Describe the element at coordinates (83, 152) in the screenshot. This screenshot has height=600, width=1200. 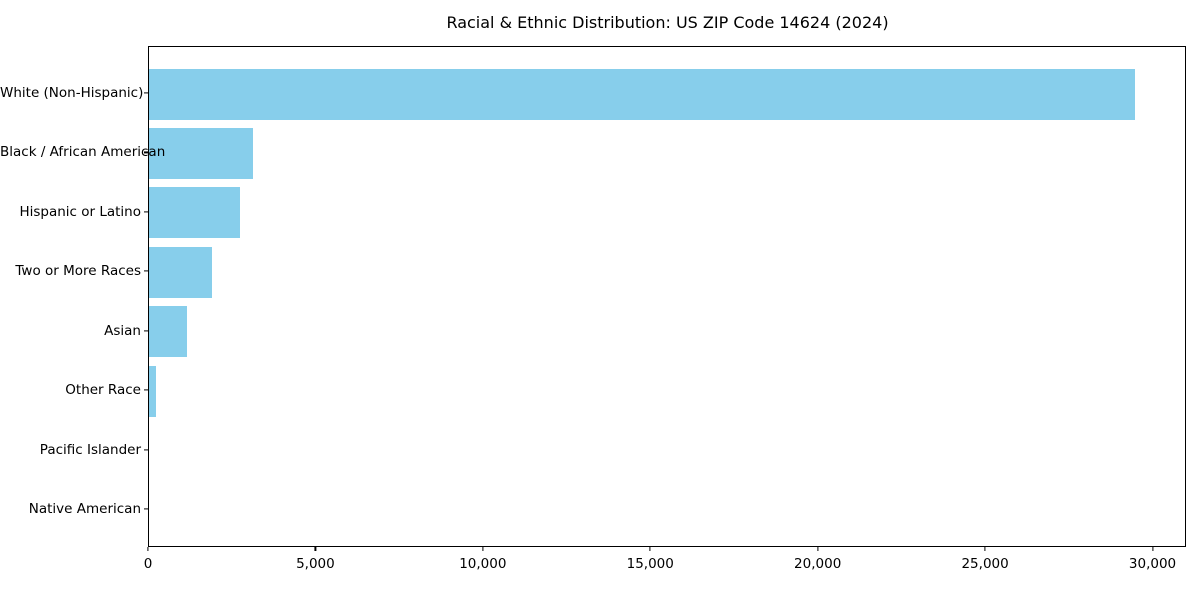
I see `y-tick-label: Black / African American` at that location.